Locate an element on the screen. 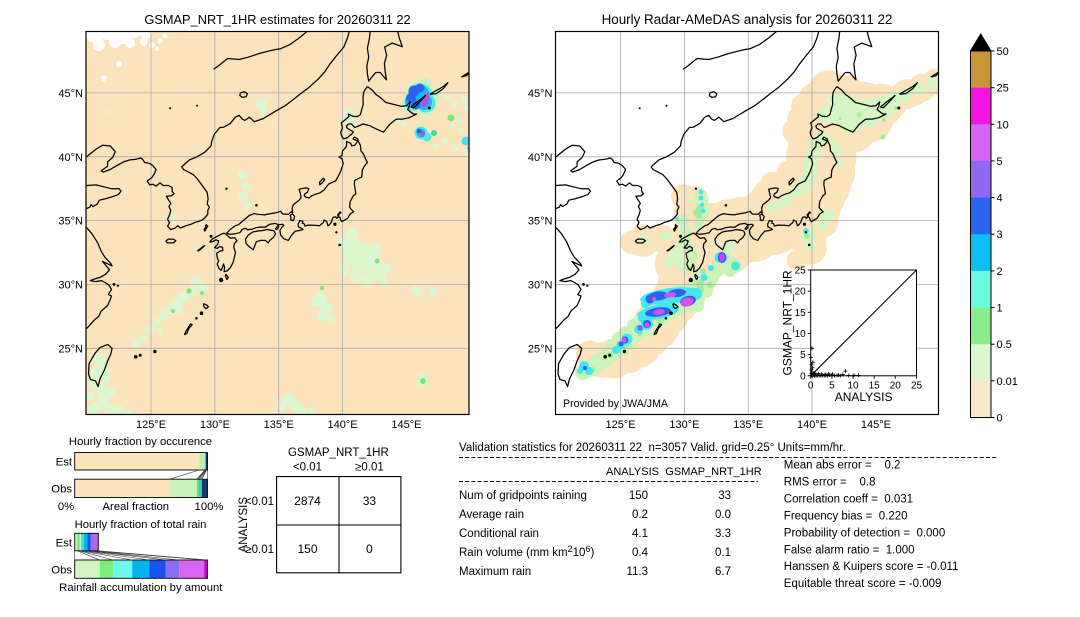 The image size is (1080, 617). svg-text:Rainfall accumulation by amoun: Rainfall accumulation by amount is located at coordinates (141, 588).